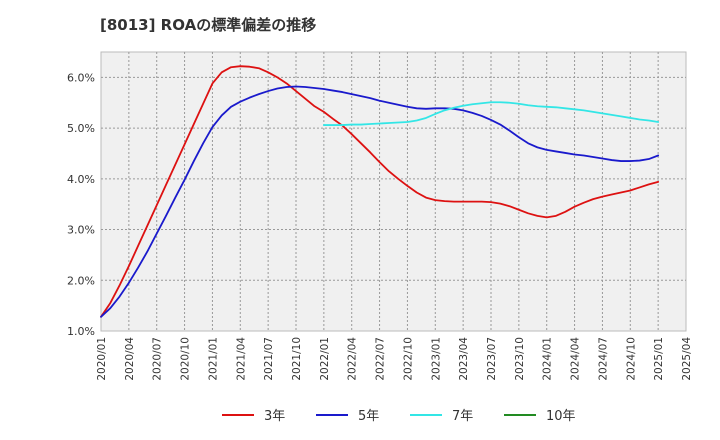  What do you see at coordinates (659, 359) in the screenshot?
I see `x-tick-label: 2025/01` at bounding box center [659, 359].